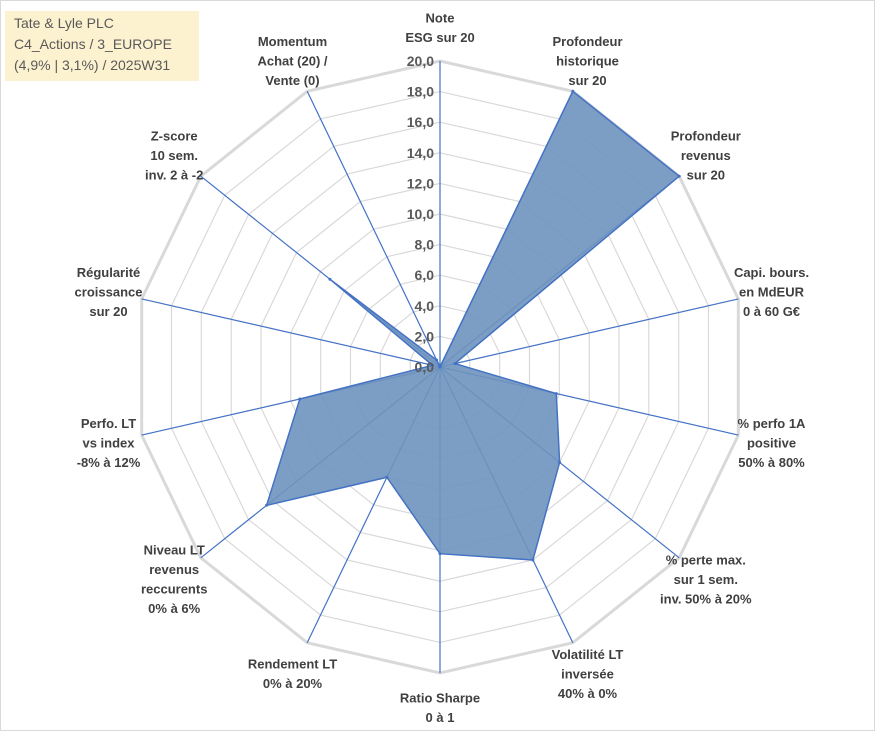 This screenshot has height=731, width=875. I want to click on tick-label: 2,0, so click(425, 336).